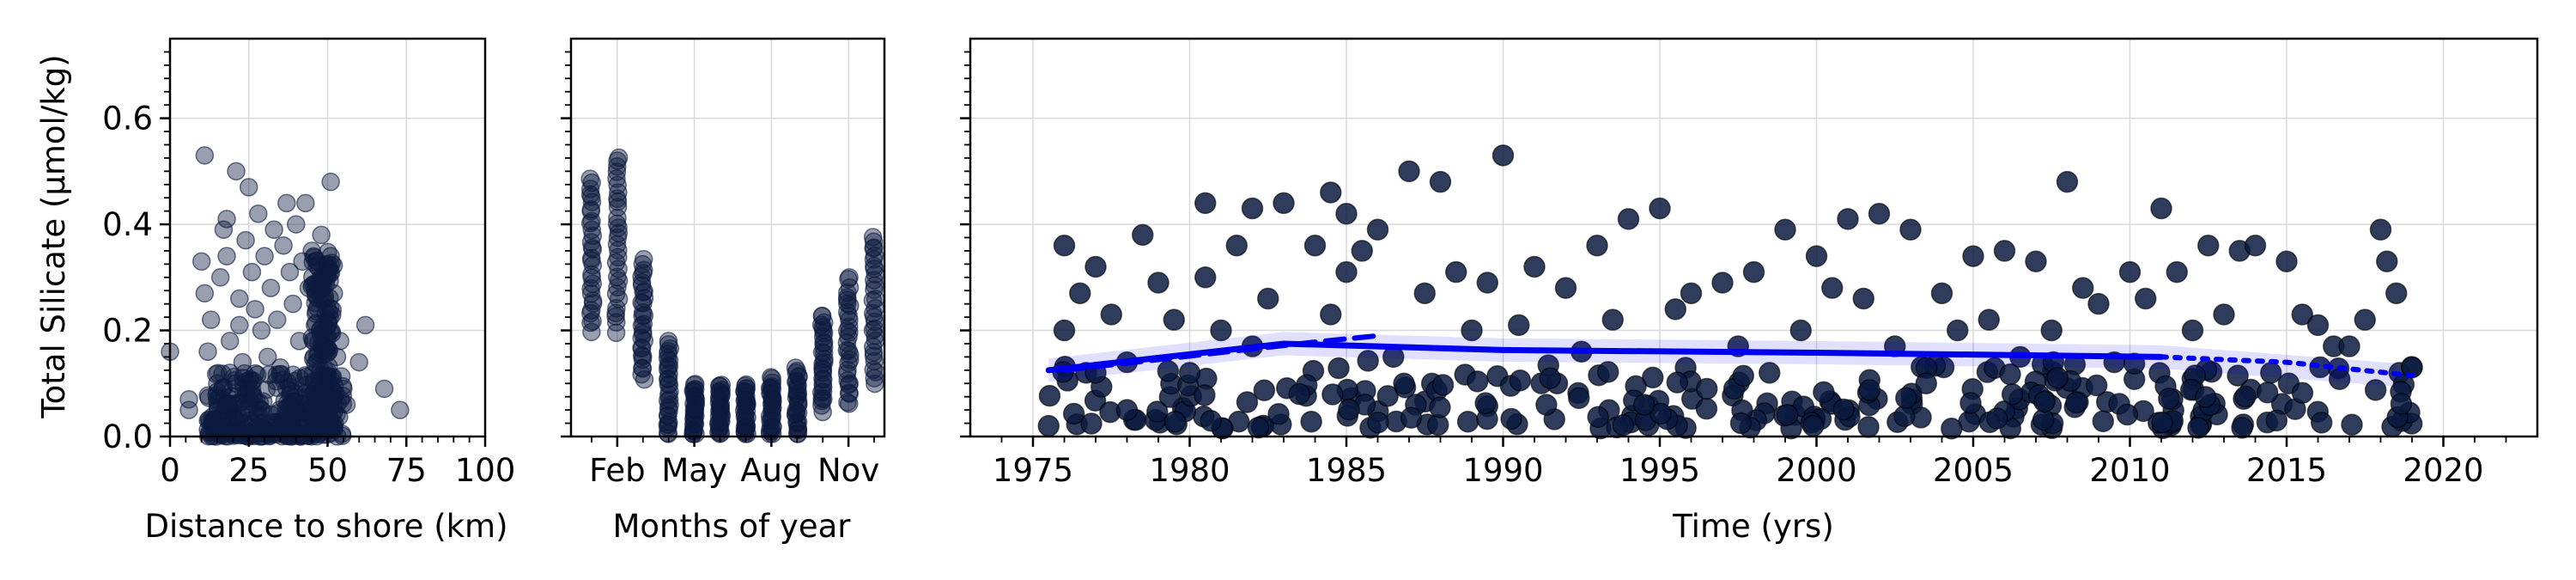 This screenshot has width=2576, height=580. I want to click on x-tick-label: 1985, so click(1346, 470).